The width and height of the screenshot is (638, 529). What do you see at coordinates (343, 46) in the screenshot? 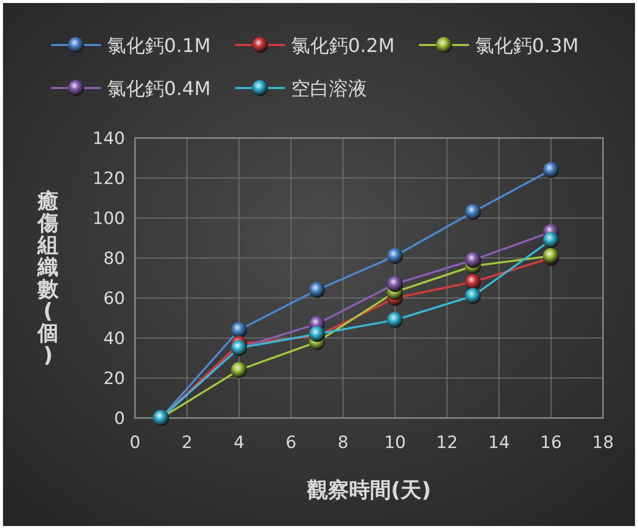
I see `legend-label: 氯化鈣0.2M` at bounding box center [343, 46].